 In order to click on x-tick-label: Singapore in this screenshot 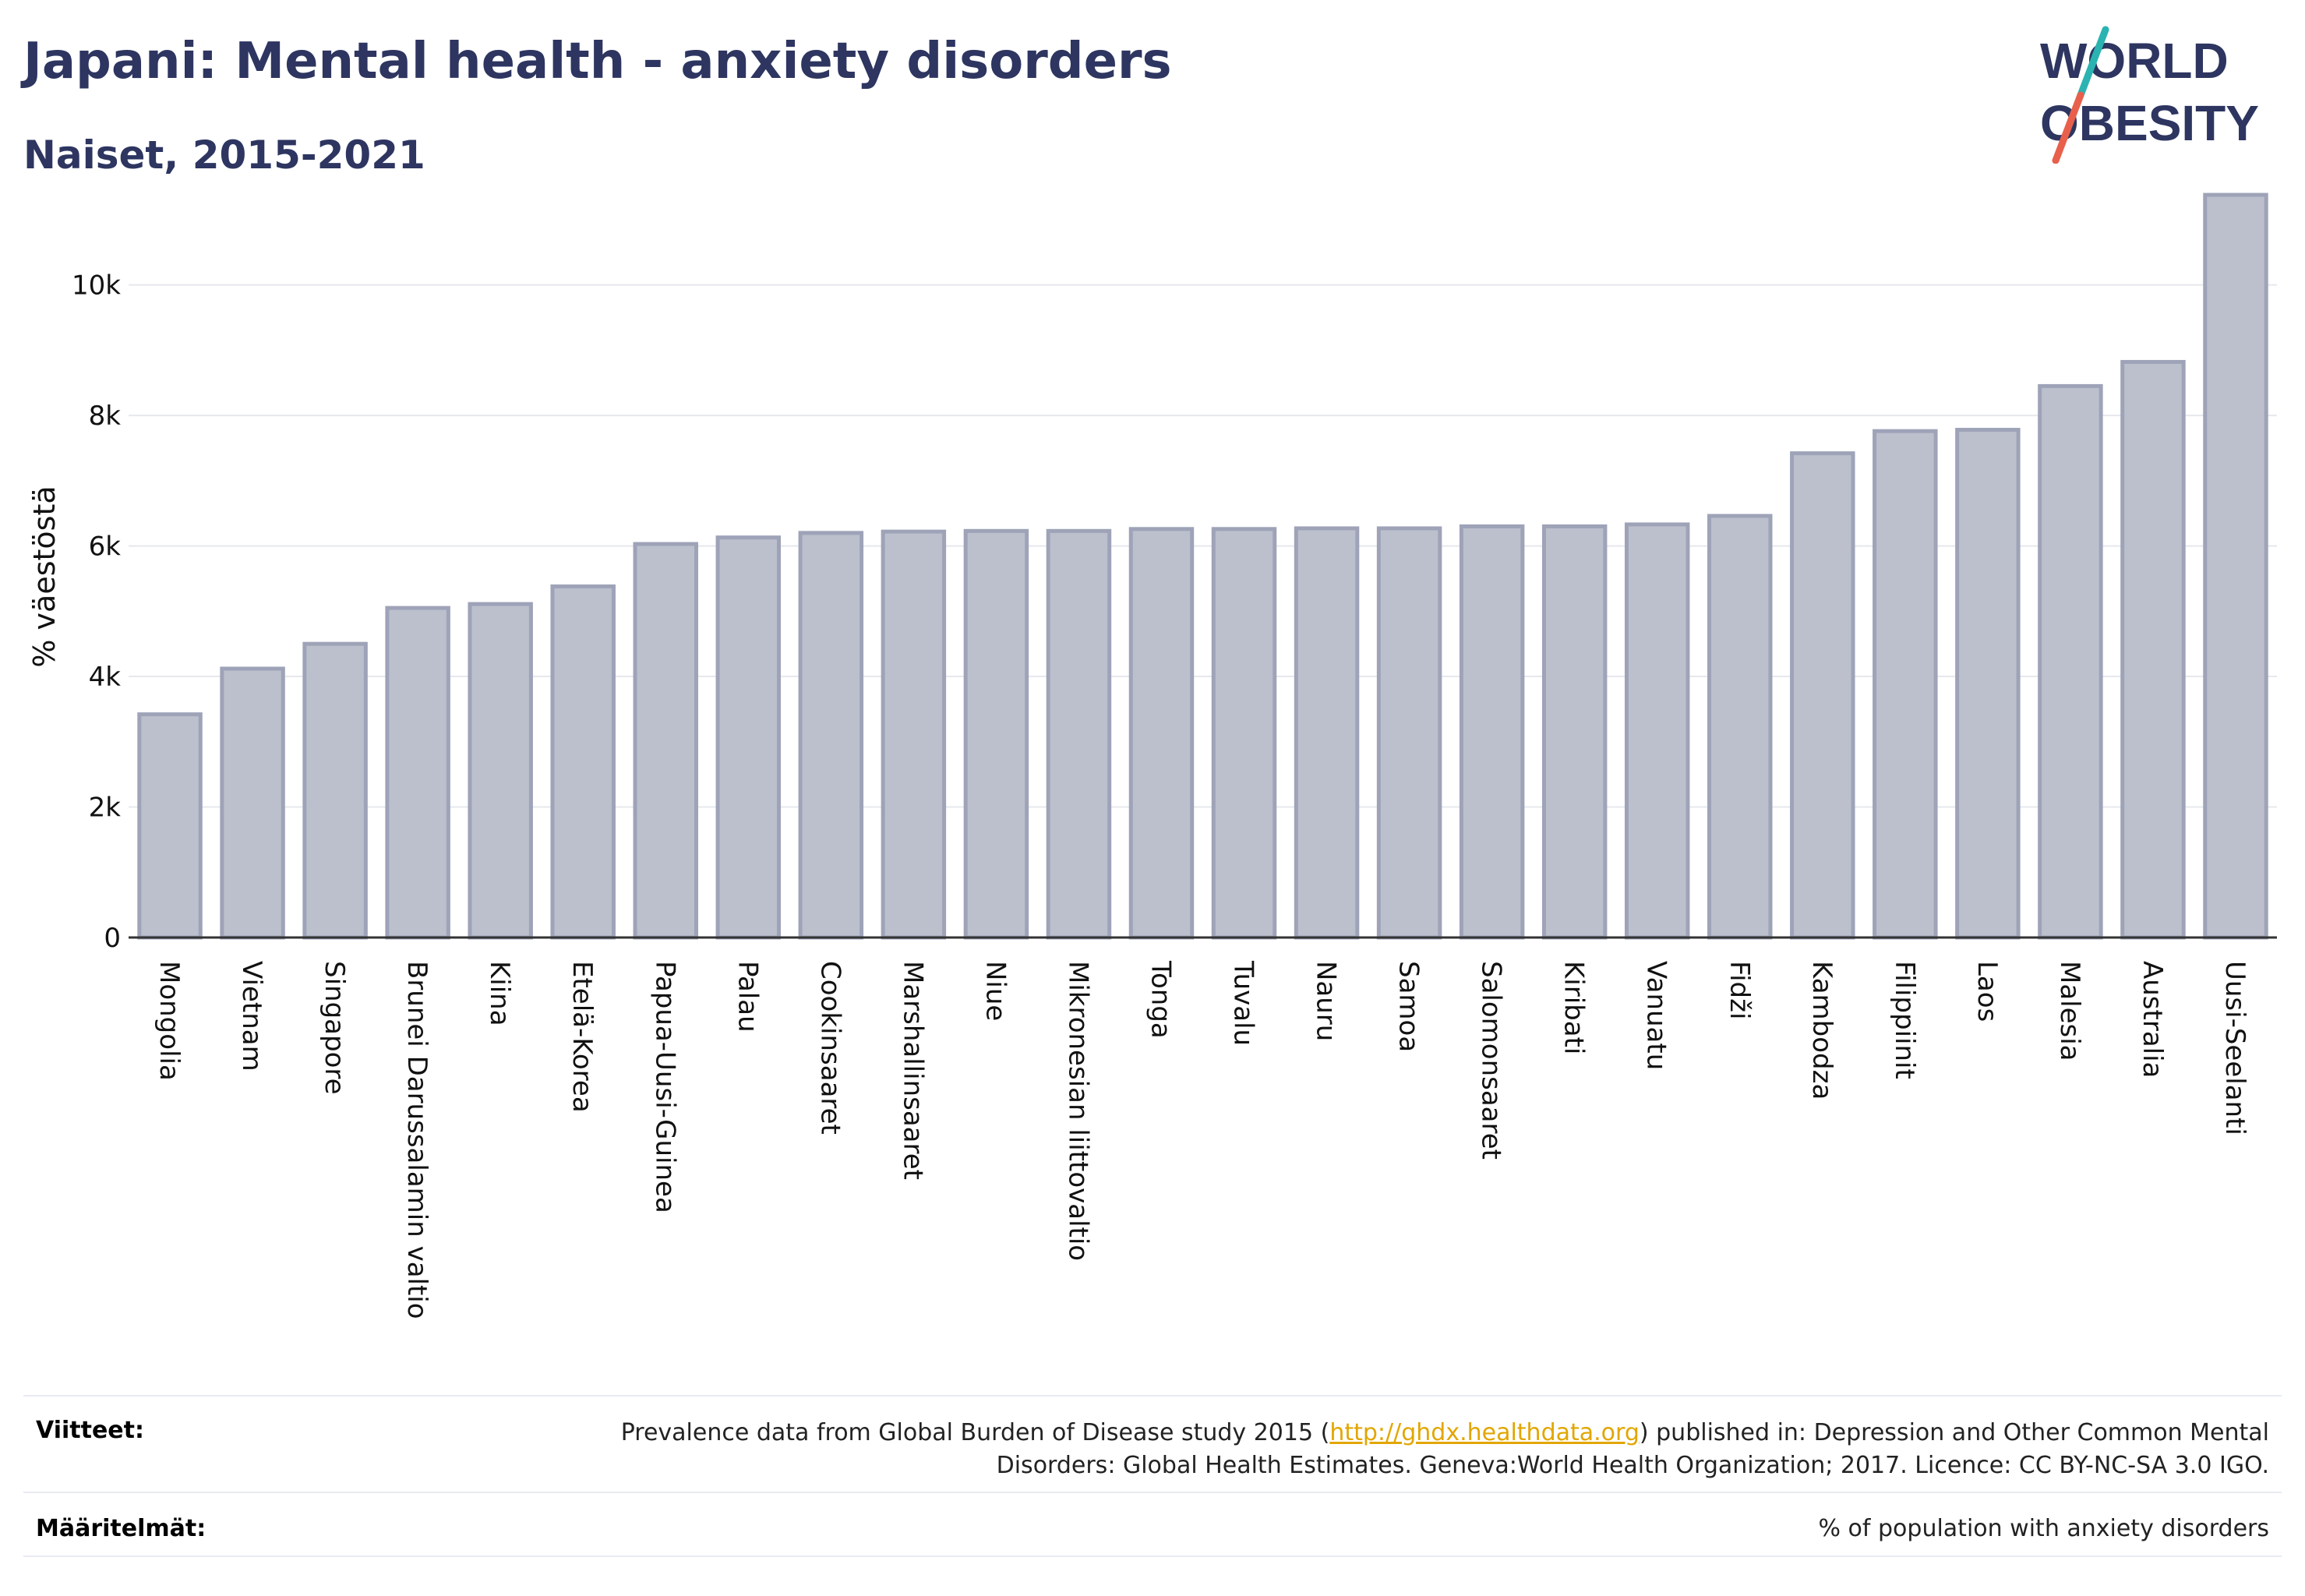, I will do `click(334, 1028)`.